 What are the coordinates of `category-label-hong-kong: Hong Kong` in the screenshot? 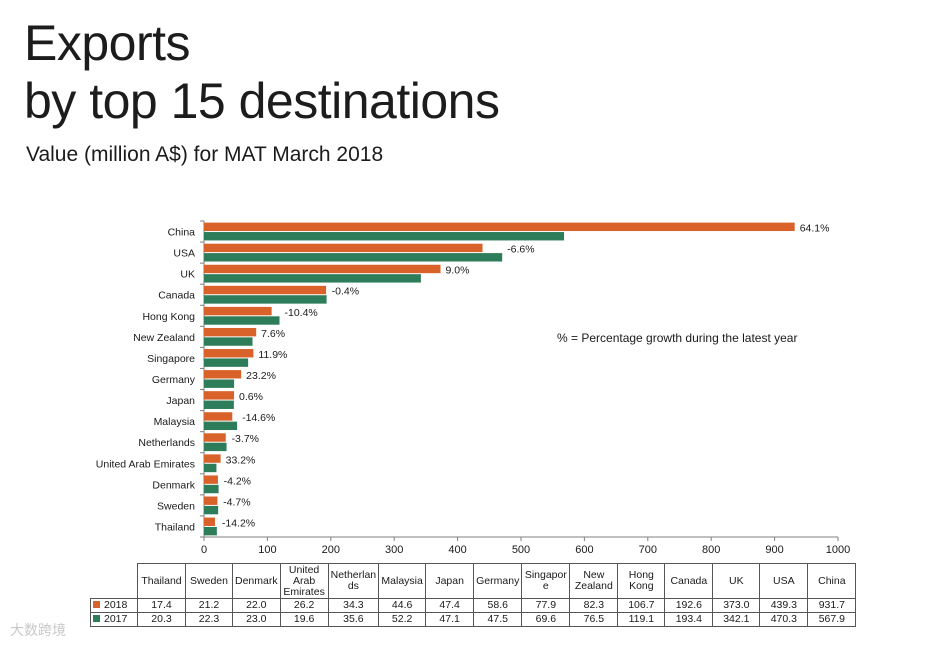 It's located at (168, 317).